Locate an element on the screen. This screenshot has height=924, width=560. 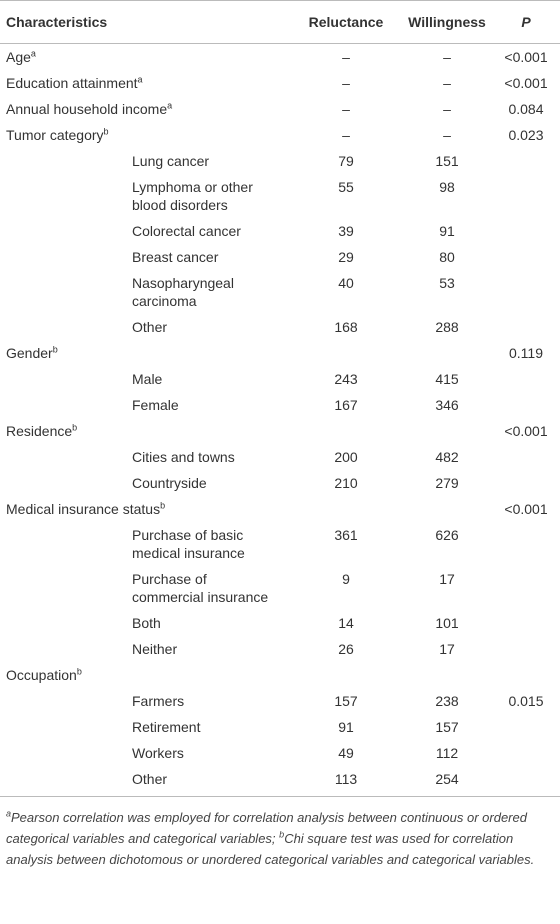
label-cell: Tumor categoryb is located at coordinates (145, 135).